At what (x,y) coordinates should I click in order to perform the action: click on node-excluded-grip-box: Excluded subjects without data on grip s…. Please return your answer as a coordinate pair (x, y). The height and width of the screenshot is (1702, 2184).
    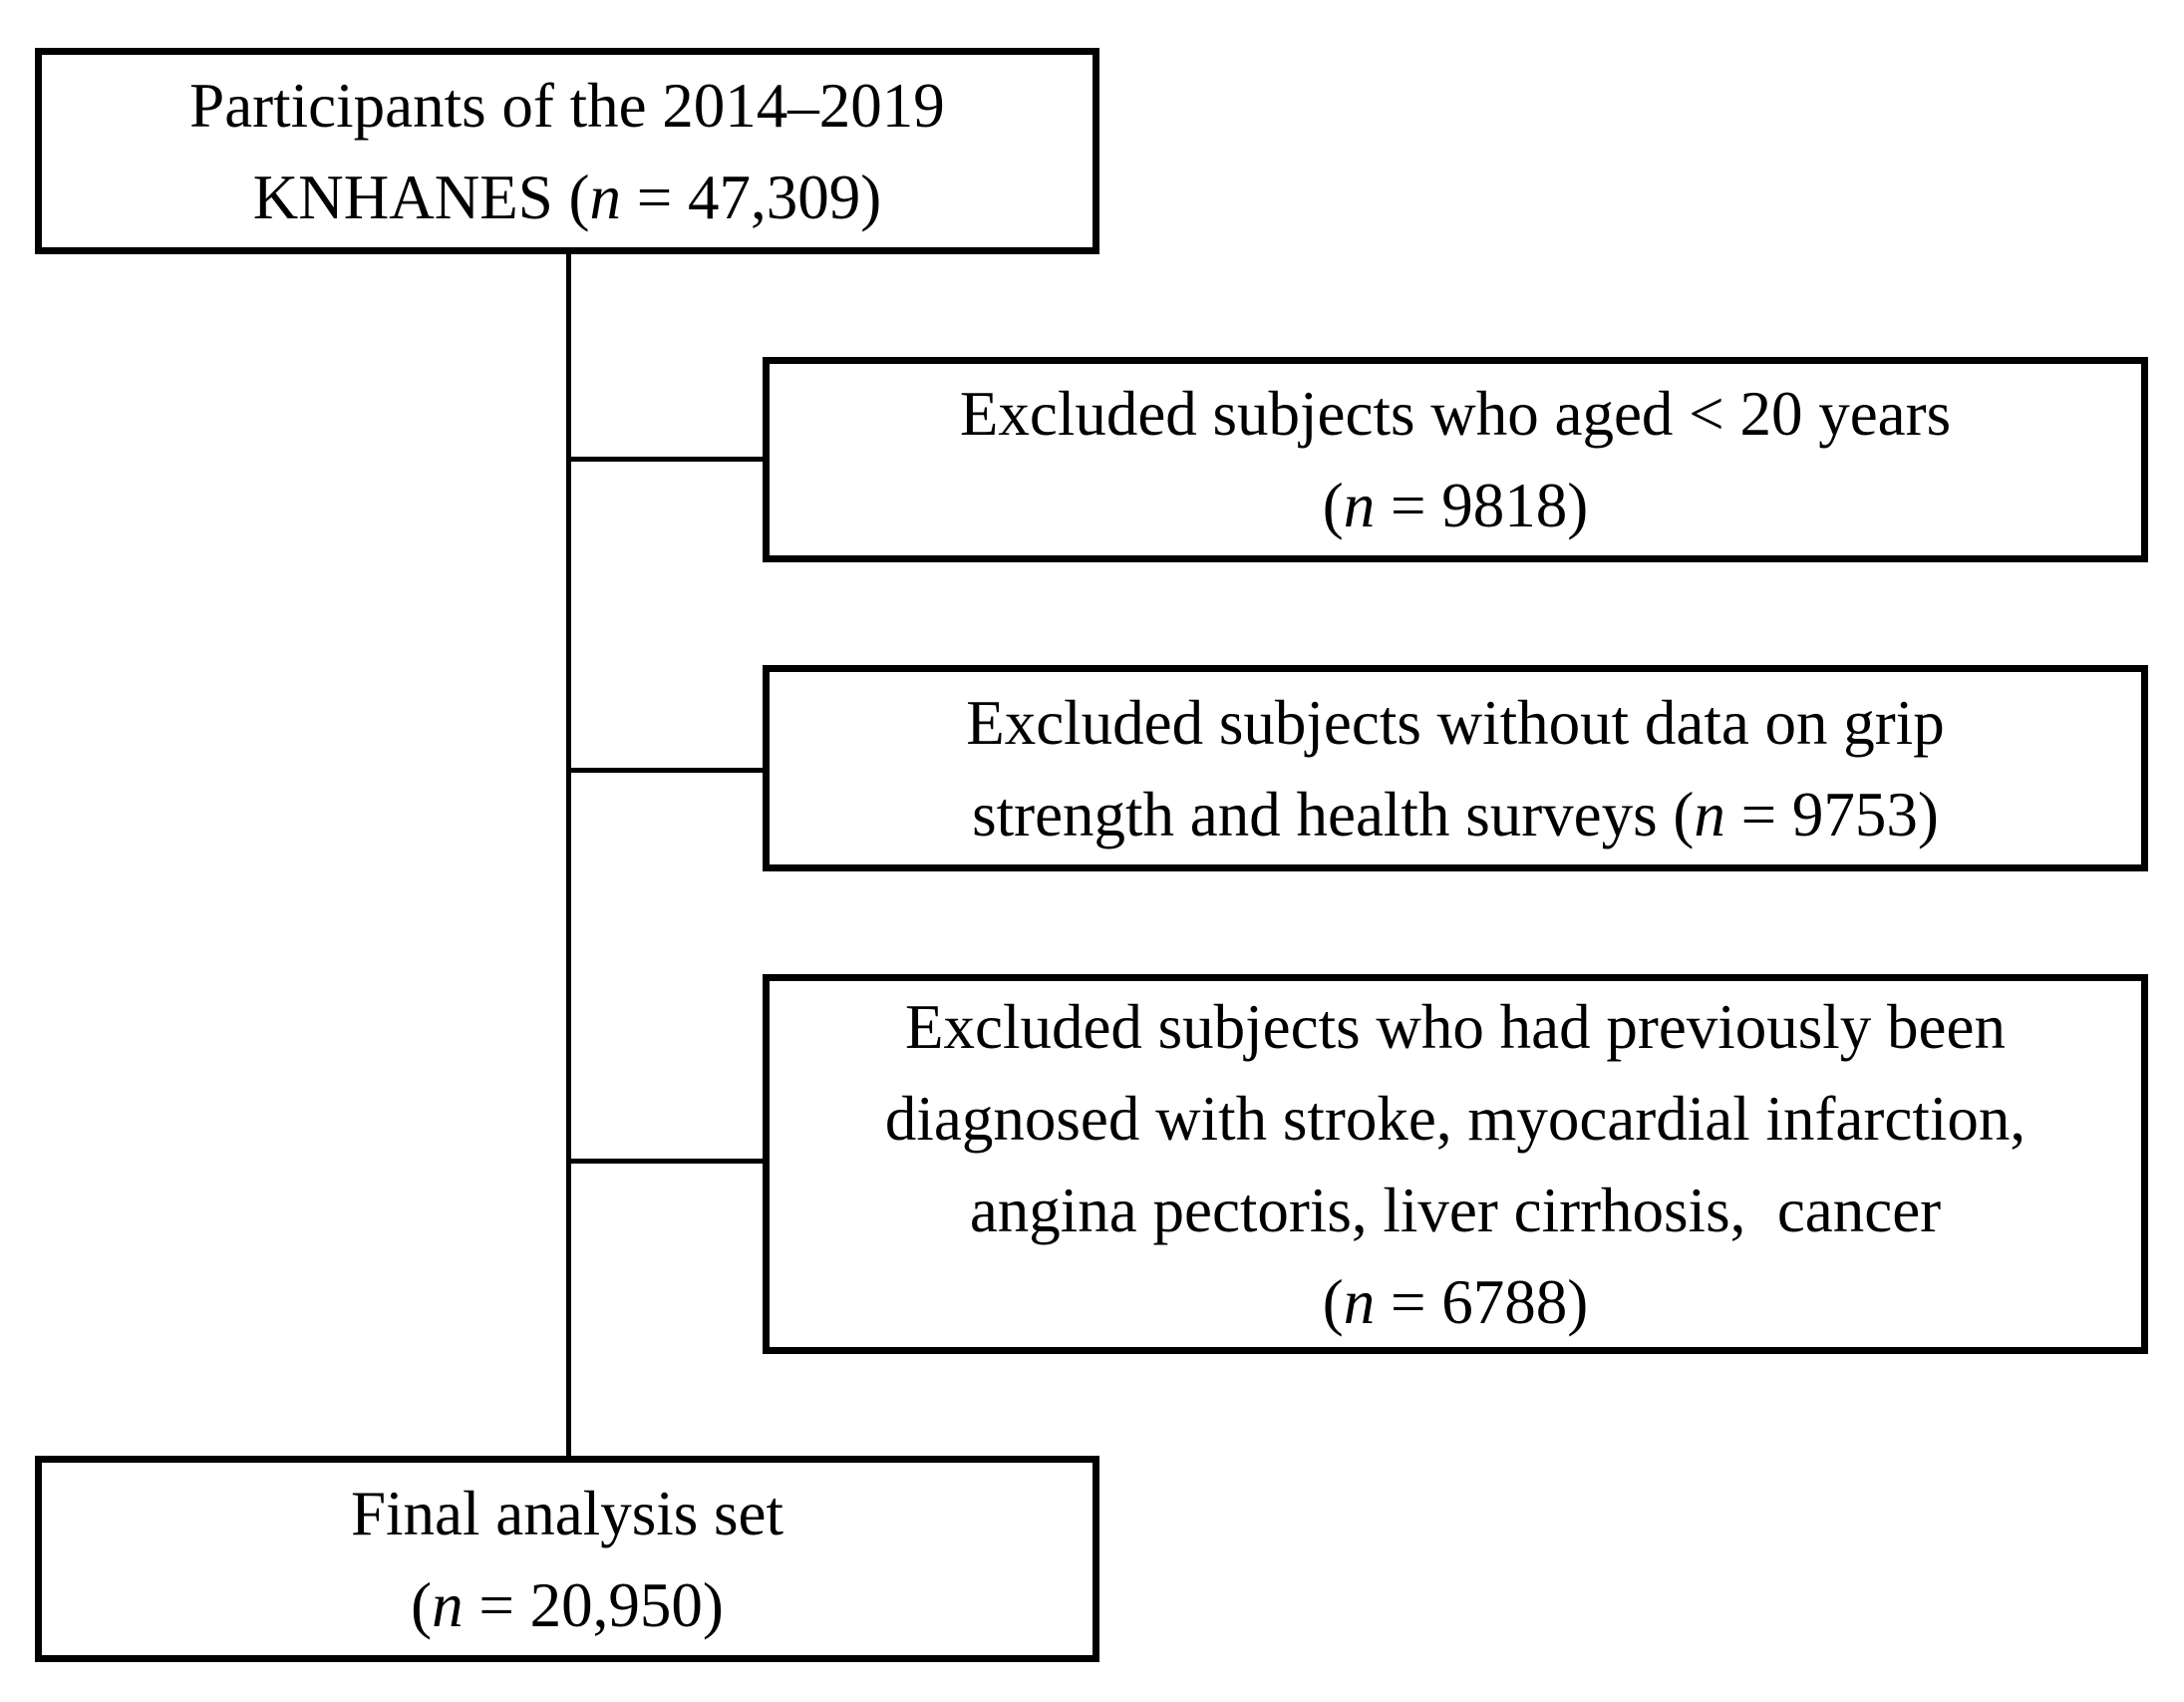
    Looking at the image, I should click on (1455, 768).